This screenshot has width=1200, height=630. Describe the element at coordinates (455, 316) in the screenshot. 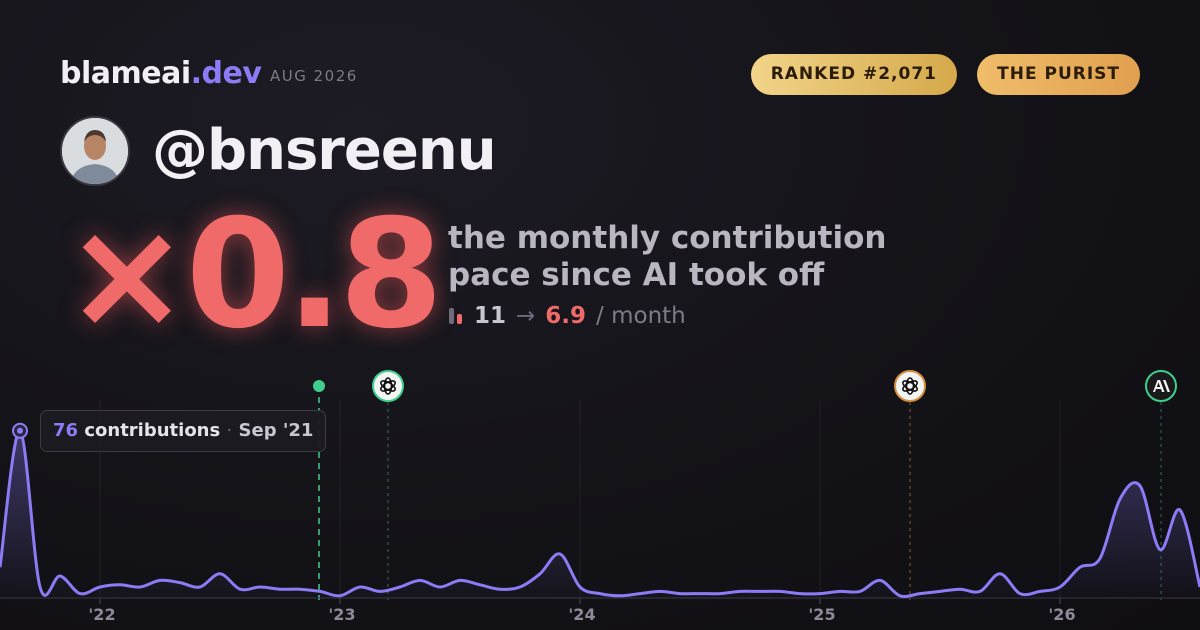

I see `pace-icon` at that location.